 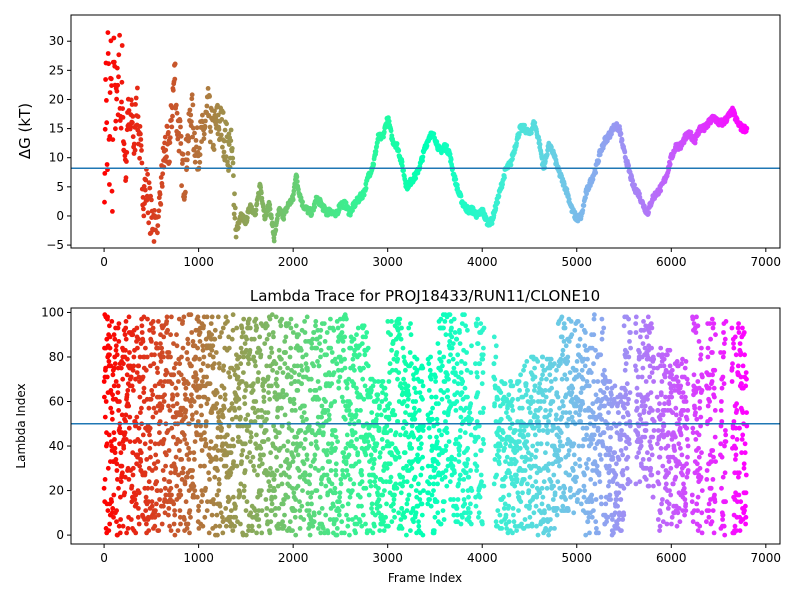 What do you see at coordinates (440, 258) in the screenshot?
I see `delta-g-x-axis: 0 1000 2000 3000 4000 5000 6000 7000` at bounding box center [440, 258].